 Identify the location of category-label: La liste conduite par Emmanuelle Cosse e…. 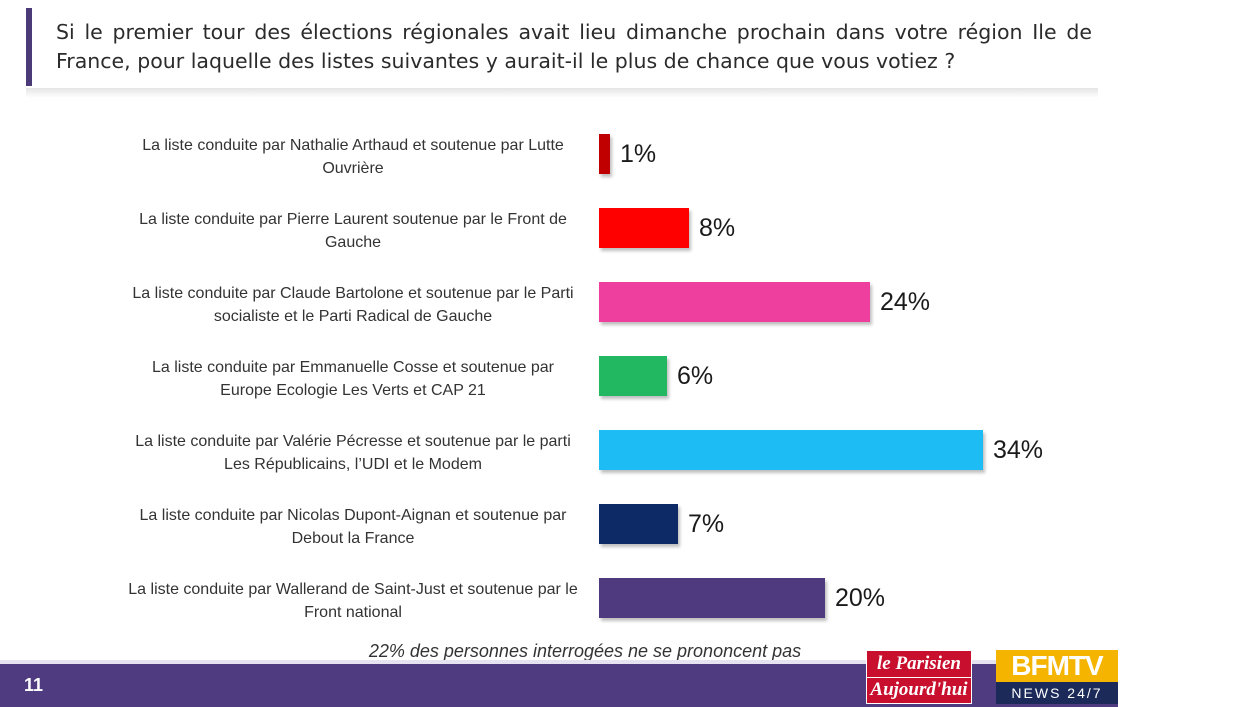
(352, 379).